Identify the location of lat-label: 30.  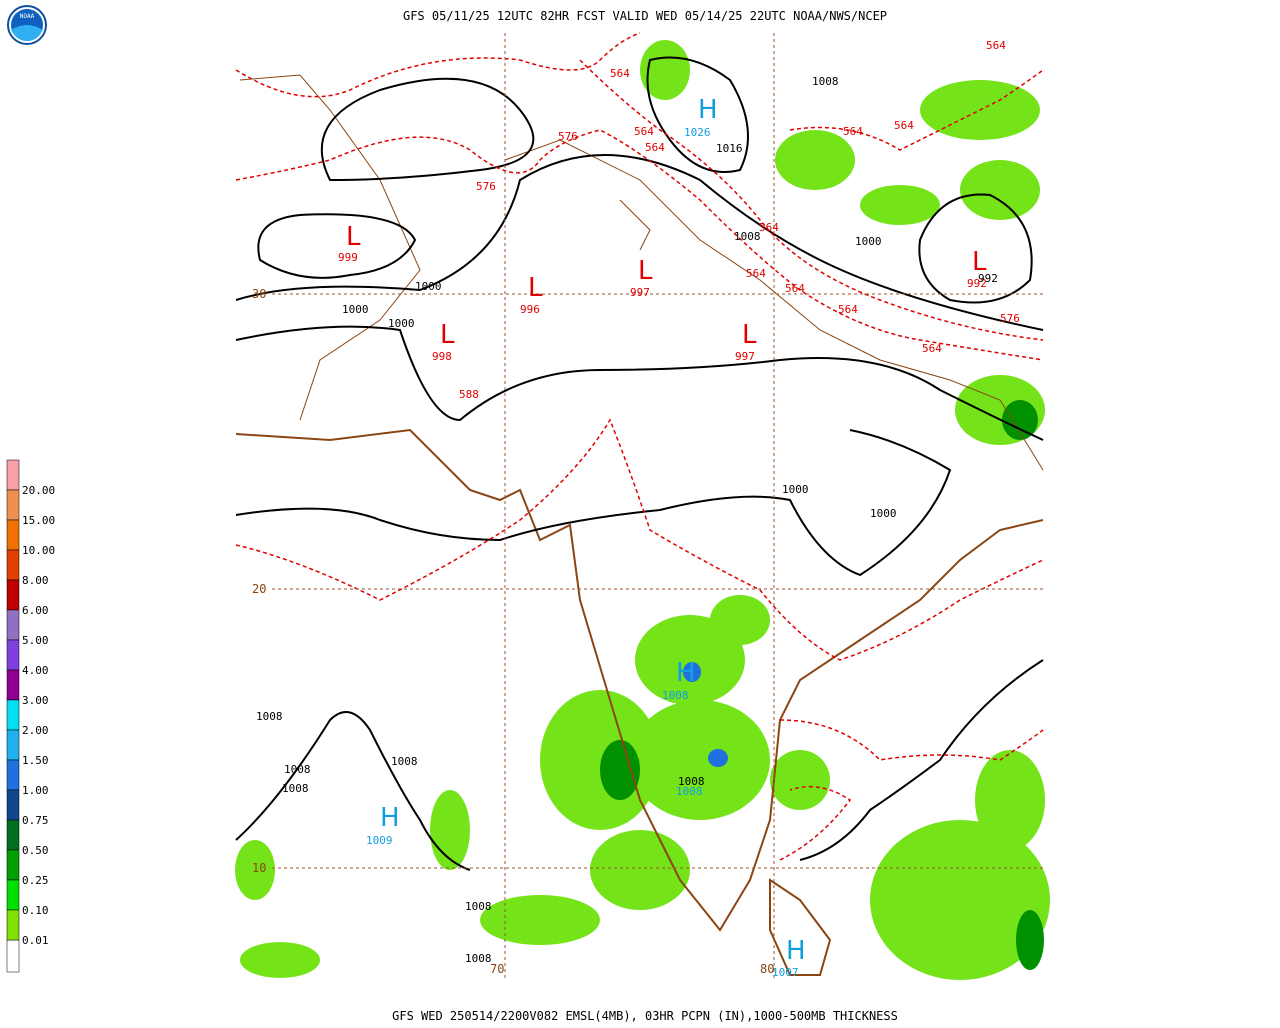
(259, 294).